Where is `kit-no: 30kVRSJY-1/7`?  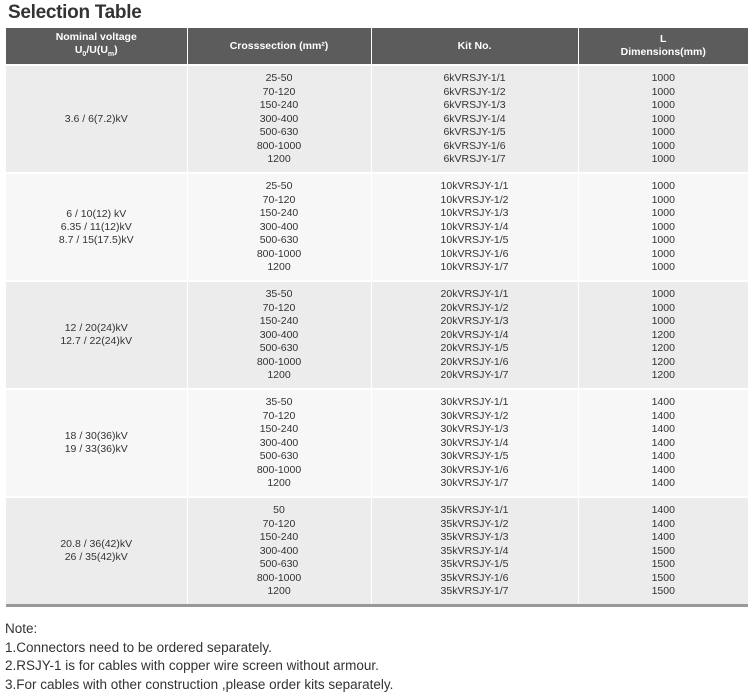
kit-no: 30kVRSJY-1/7 is located at coordinates (474, 483).